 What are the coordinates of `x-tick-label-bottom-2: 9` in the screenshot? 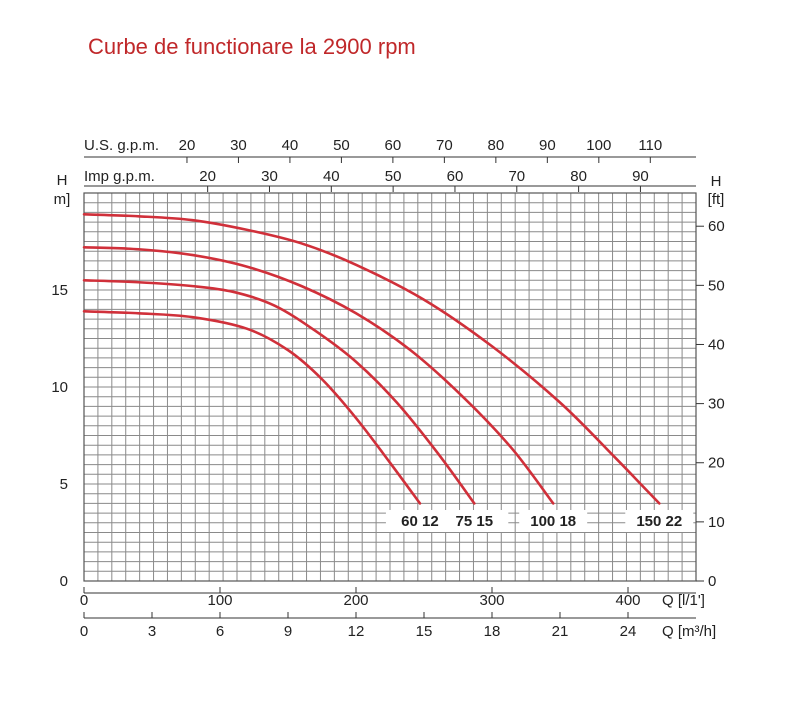 It's located at (288, 631).